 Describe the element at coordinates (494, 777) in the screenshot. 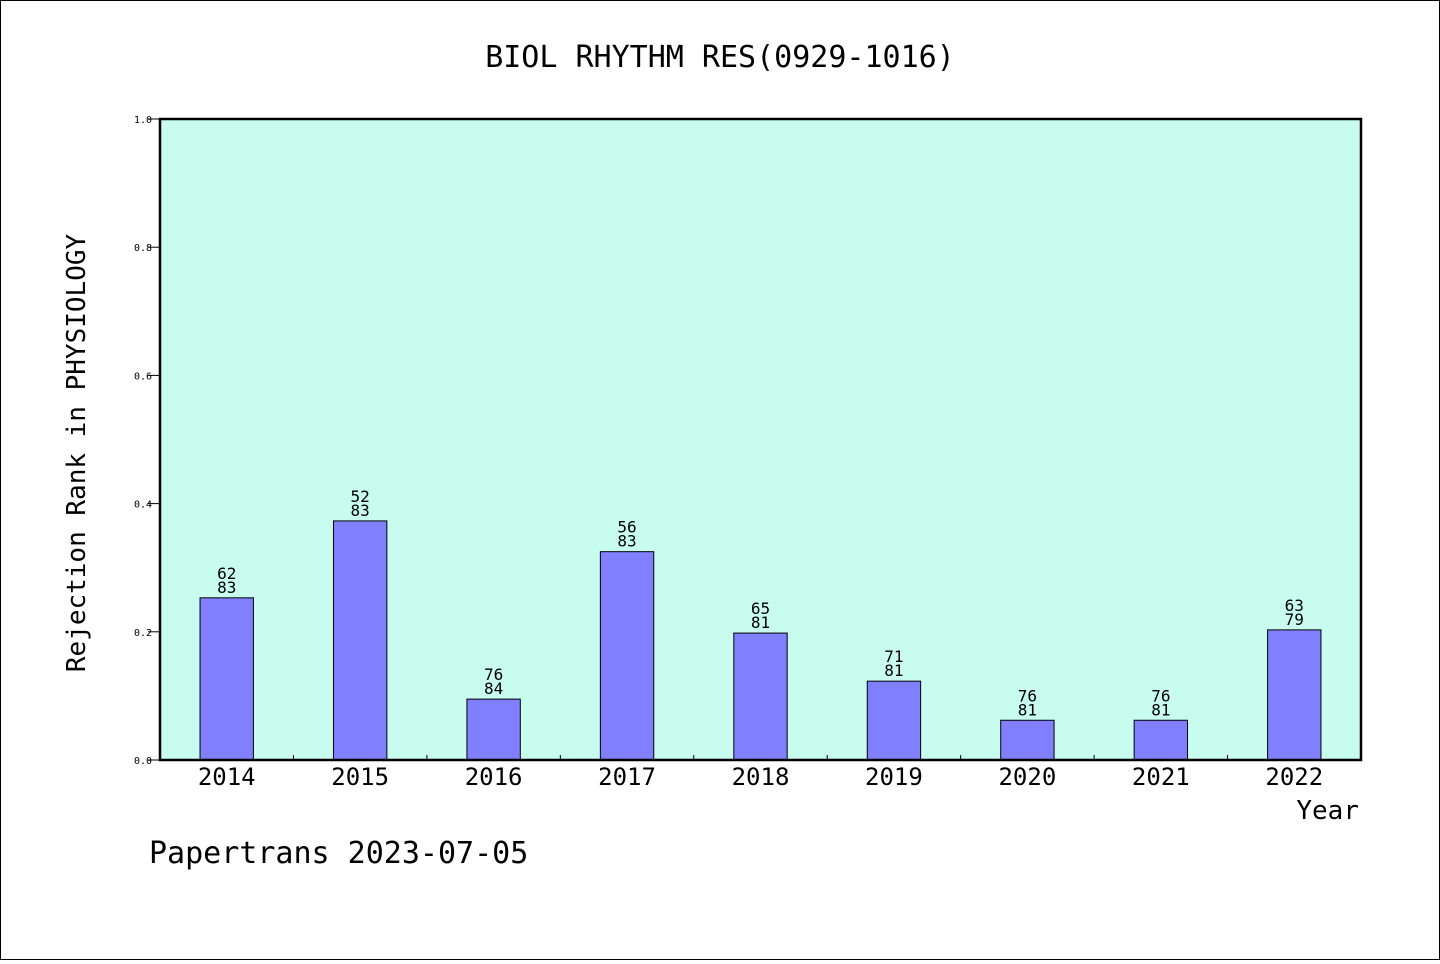

I see `x-tick-label: 2016` at that location.